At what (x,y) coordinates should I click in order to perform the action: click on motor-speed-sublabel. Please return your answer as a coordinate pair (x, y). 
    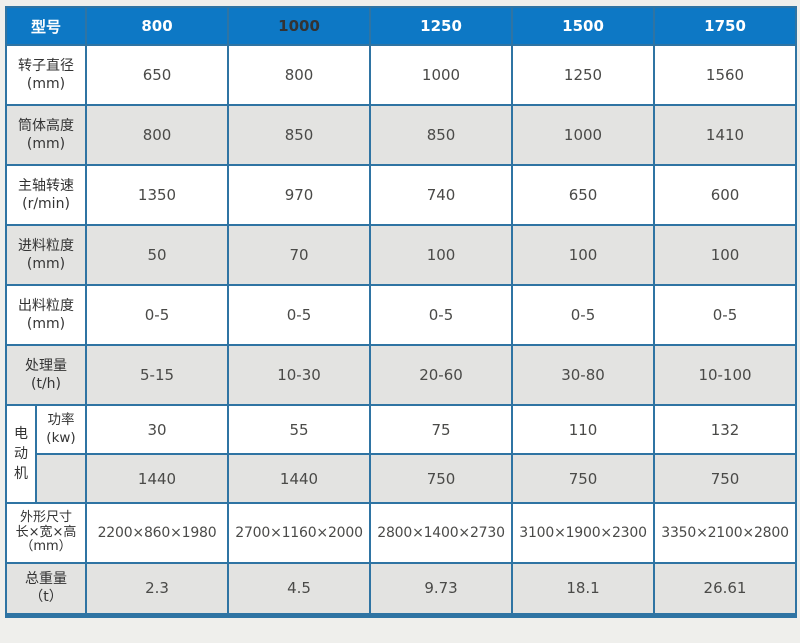
    Looking at the image, I should click on (61, 478).